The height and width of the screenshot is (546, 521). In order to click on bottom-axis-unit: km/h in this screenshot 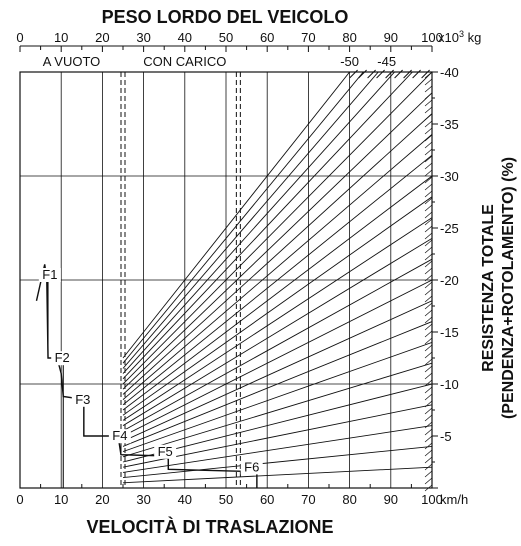, I will do `click(454, 499)`.